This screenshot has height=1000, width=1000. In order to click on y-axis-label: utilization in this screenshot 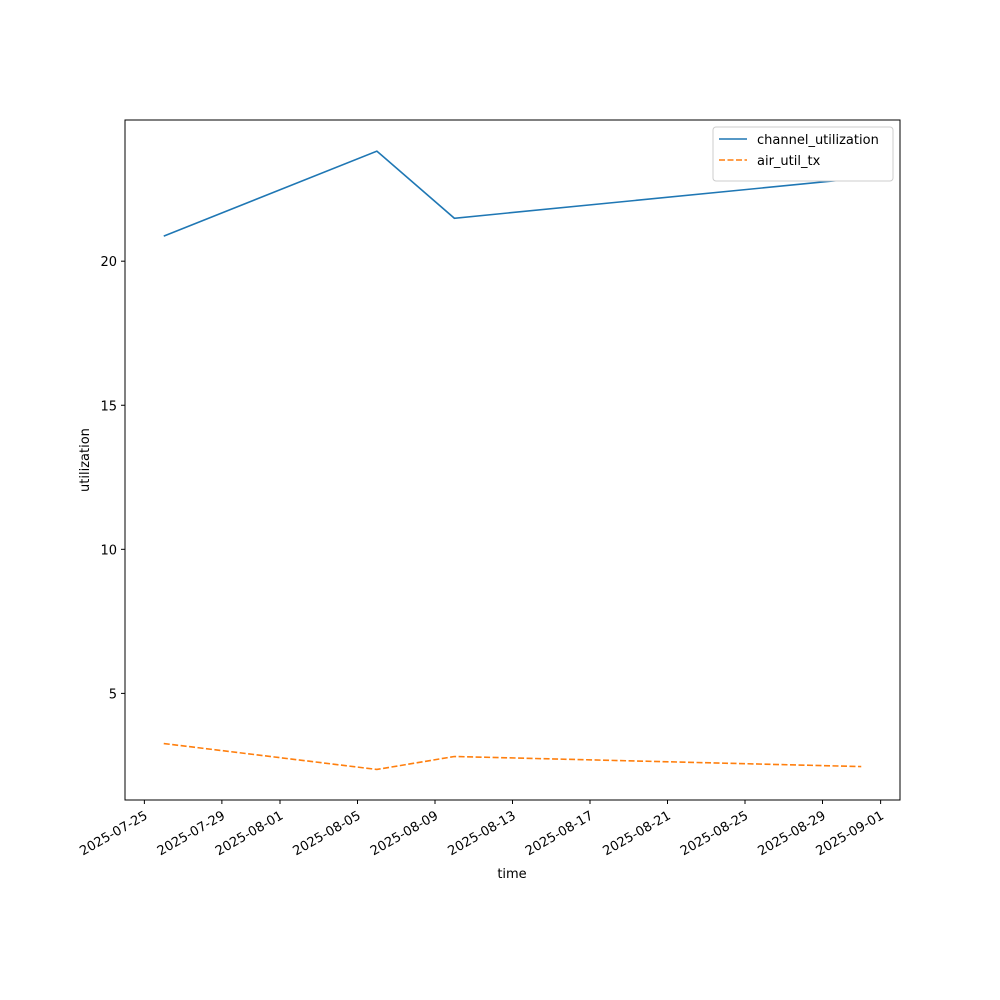, I will do `click(85, 460)`.